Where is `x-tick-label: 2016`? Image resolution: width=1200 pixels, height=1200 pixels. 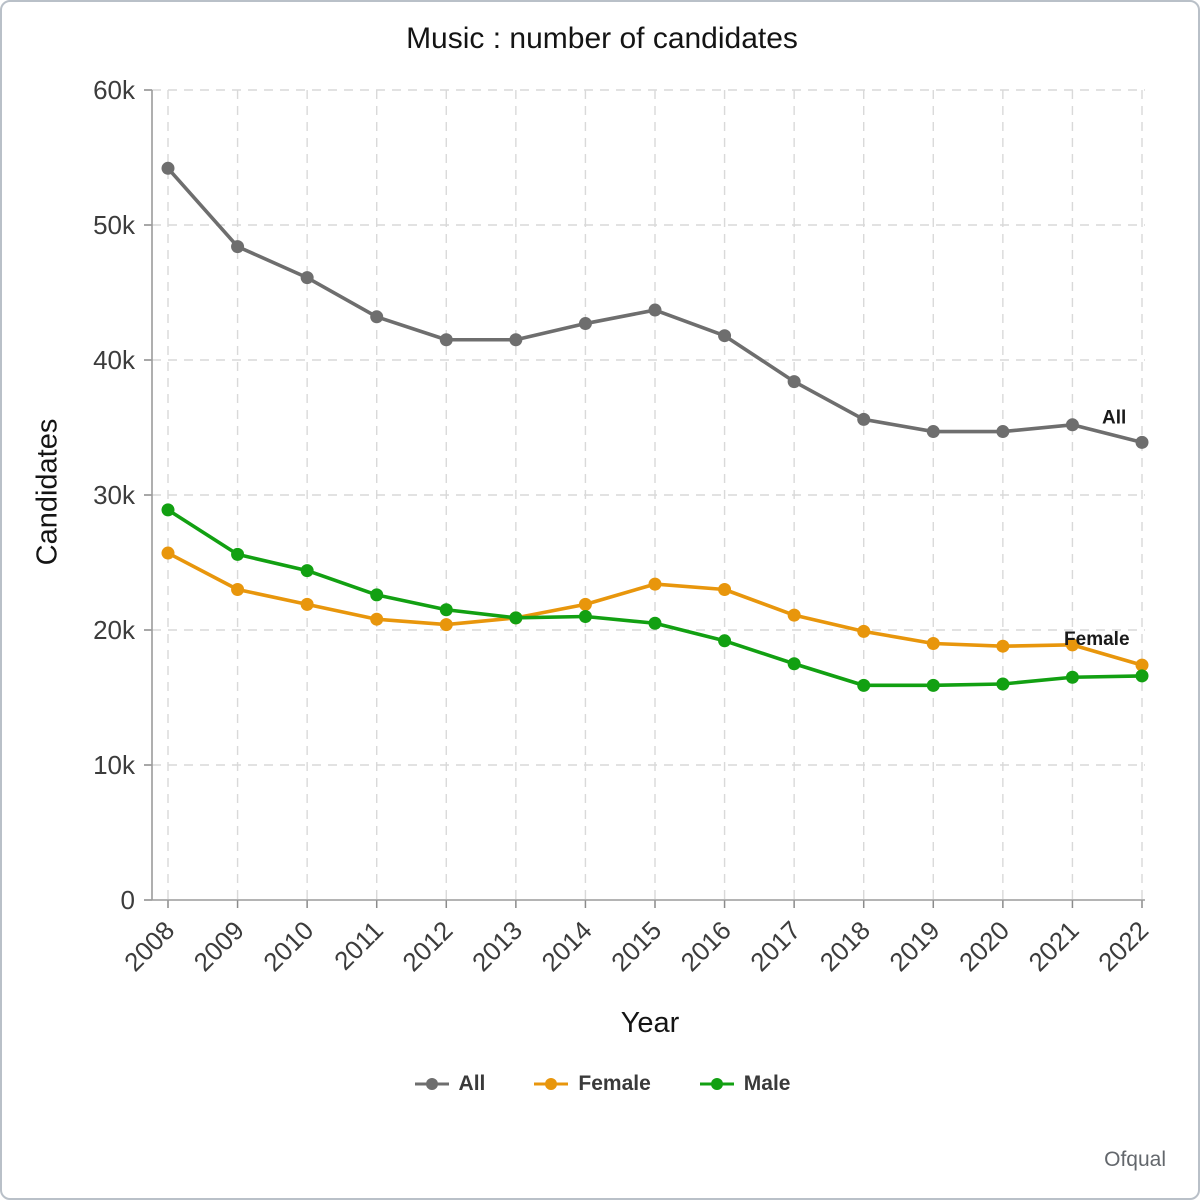 x-tick-label: 2016 is located at coordinates (706, 946).